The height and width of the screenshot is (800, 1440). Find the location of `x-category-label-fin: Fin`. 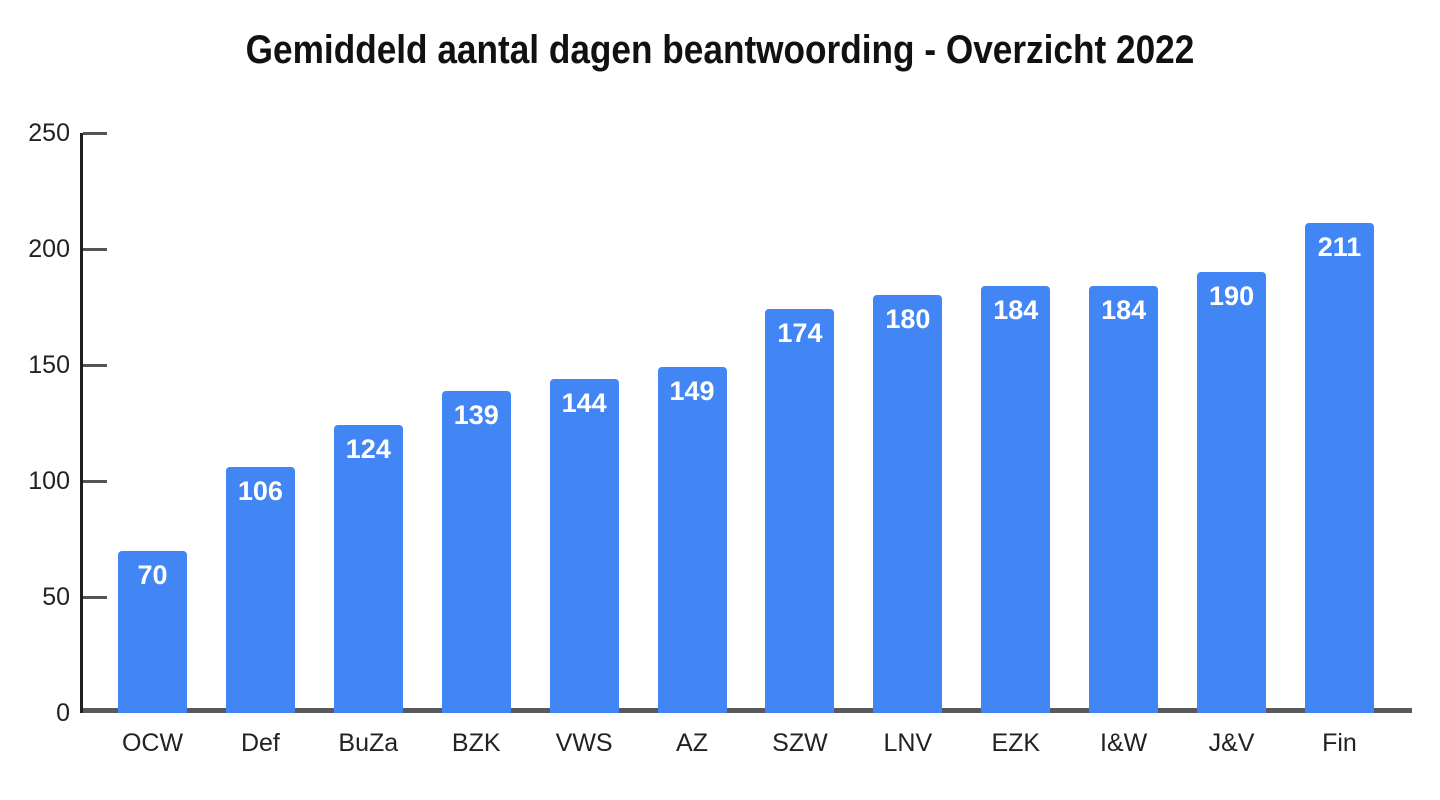

x-category-label-fin: Fin is located at coordinates (1339, 743).